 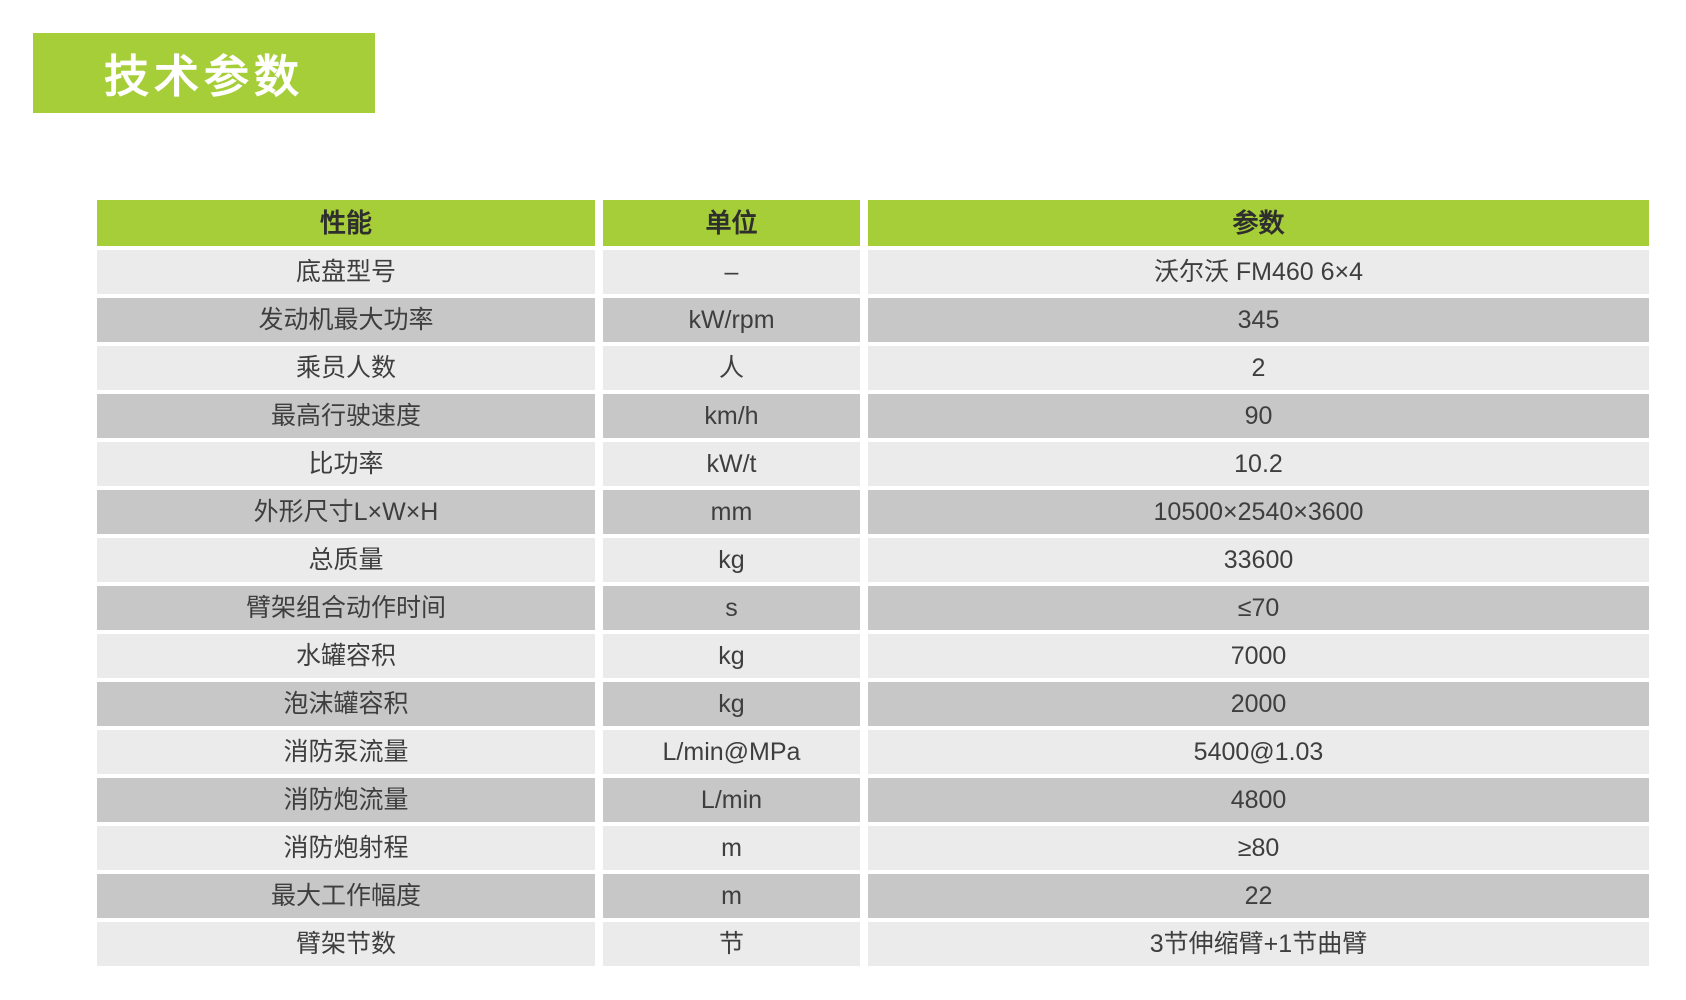 I want to click on performance-cell: 乘员人数, so click(x=346, y=368).